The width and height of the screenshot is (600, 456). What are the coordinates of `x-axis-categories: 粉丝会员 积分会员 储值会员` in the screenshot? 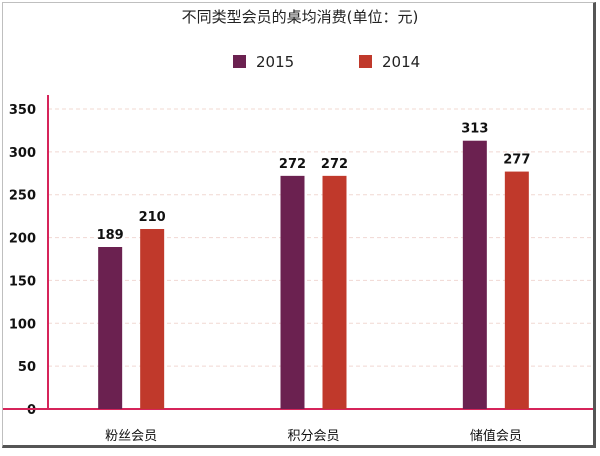 It's located at (313, 436).